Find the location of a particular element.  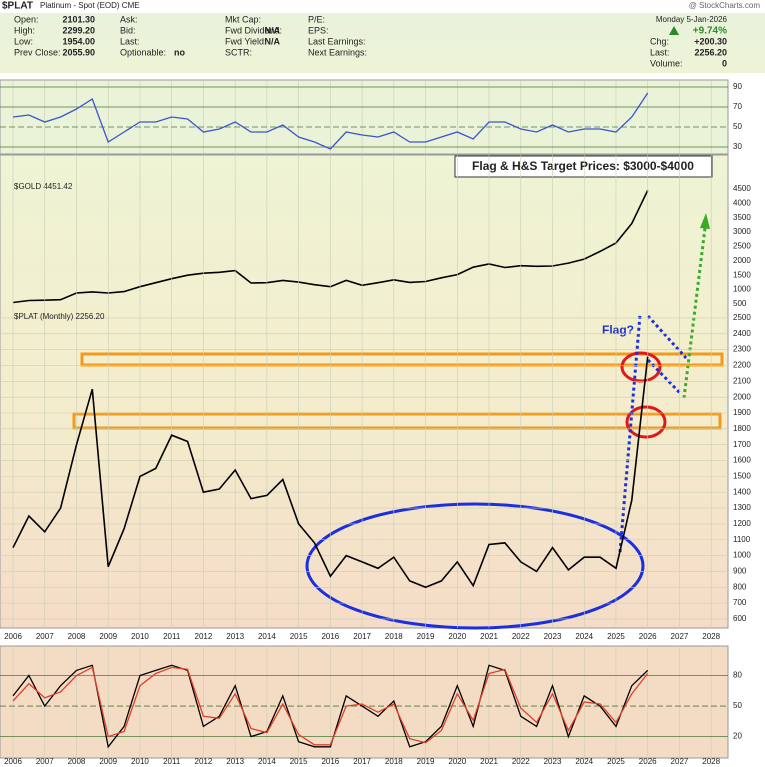

x-tick-label: 2009 is located at coordinates (108, 636).